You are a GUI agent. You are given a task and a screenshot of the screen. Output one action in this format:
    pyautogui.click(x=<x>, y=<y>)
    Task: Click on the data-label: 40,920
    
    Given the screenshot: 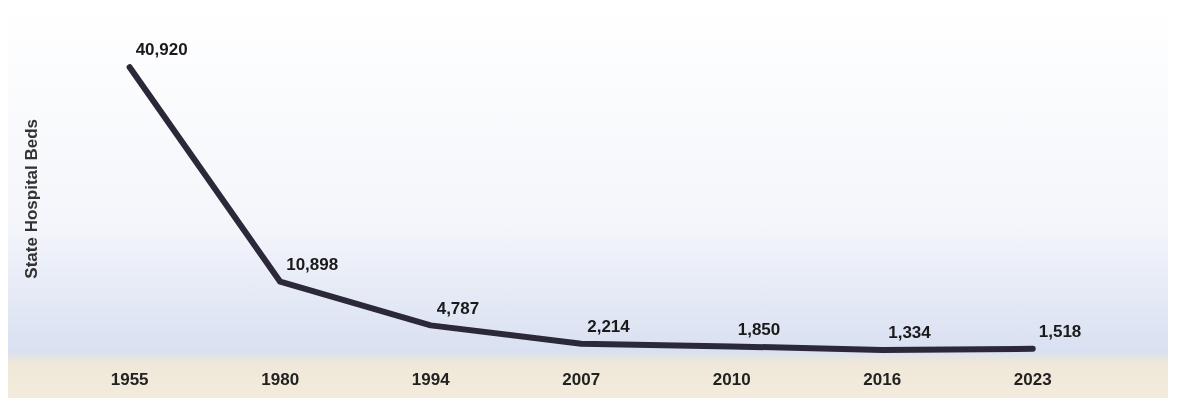 What is the action you would take?
    pyautogui.click(x=161, y=50)
    